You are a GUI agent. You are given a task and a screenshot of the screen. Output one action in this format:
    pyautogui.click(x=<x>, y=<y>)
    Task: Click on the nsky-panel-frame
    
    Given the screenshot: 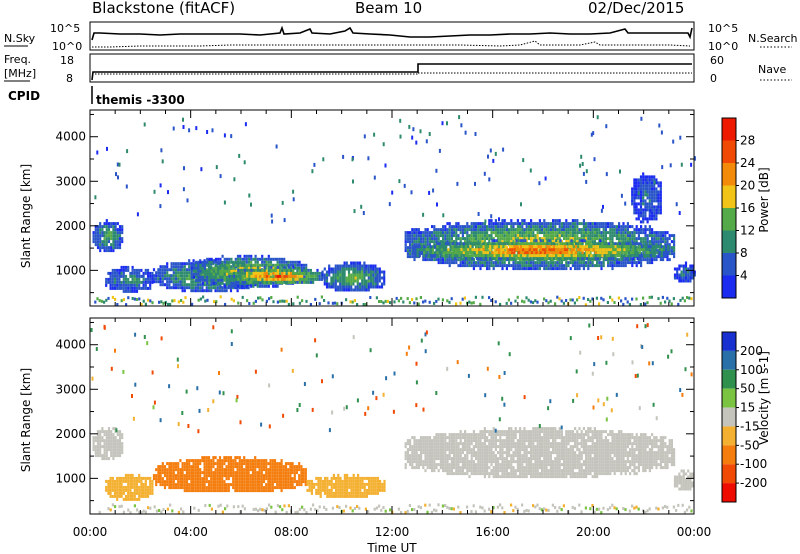 What is the action you would take?
    pyautogui.click(x=392, y=36)
    